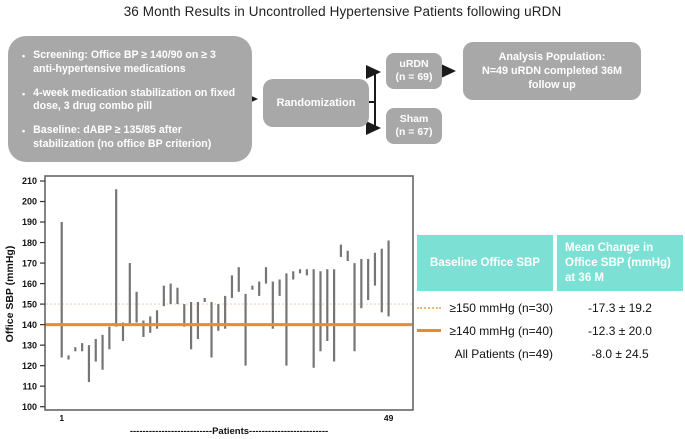 This screenshot has width=685, height=439. What do you see at coordinates (620, 263) in the screenshot?
I see `table-header-mean-change: Mean Change in Office SBP (mmHg) at 36 M` at bounding box center [620, 263].